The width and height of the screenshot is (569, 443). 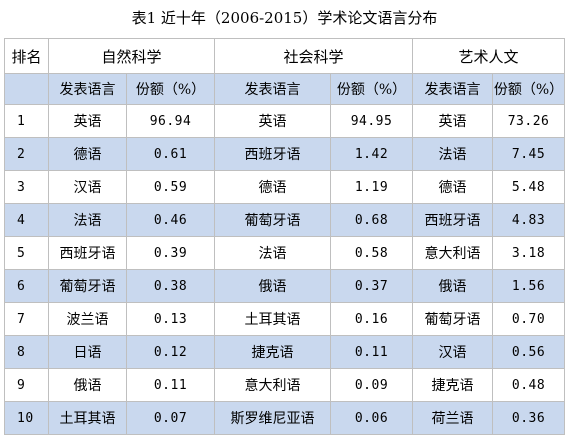 I want to click on rank-cell: 7, so click(x=26, y=319).